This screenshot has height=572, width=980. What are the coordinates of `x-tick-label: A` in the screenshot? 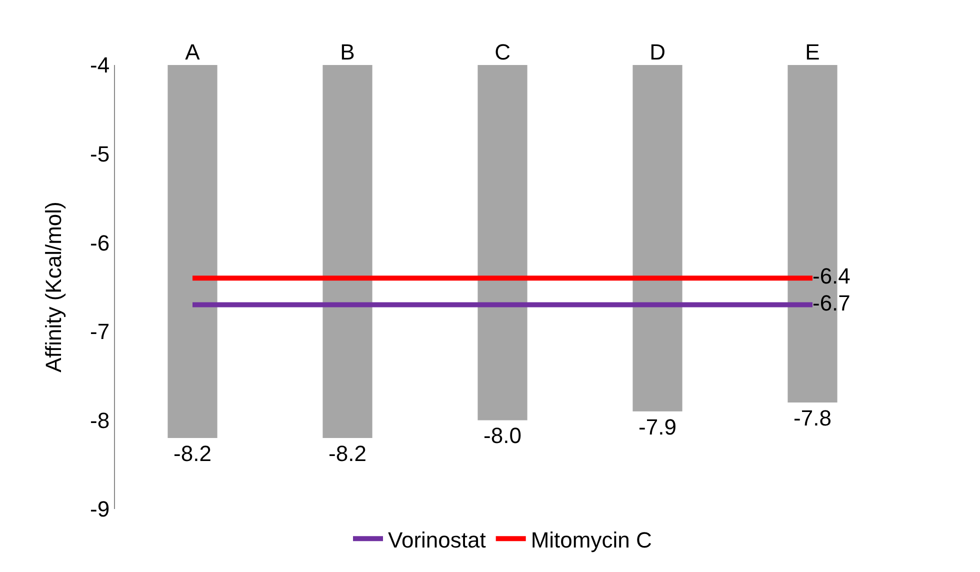 It's located at (192, 52).